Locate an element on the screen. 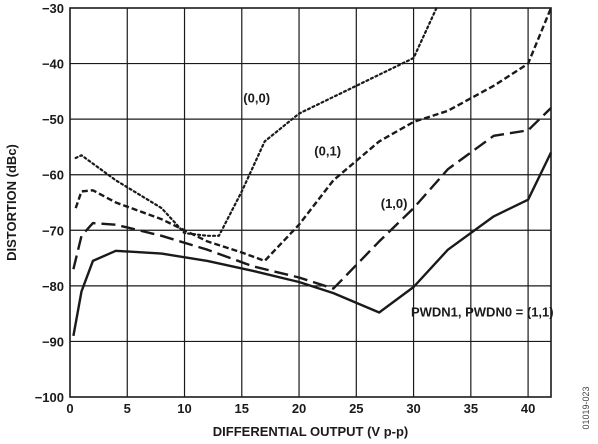  x-tick-label: 20 is located at coordinates (299, 408).